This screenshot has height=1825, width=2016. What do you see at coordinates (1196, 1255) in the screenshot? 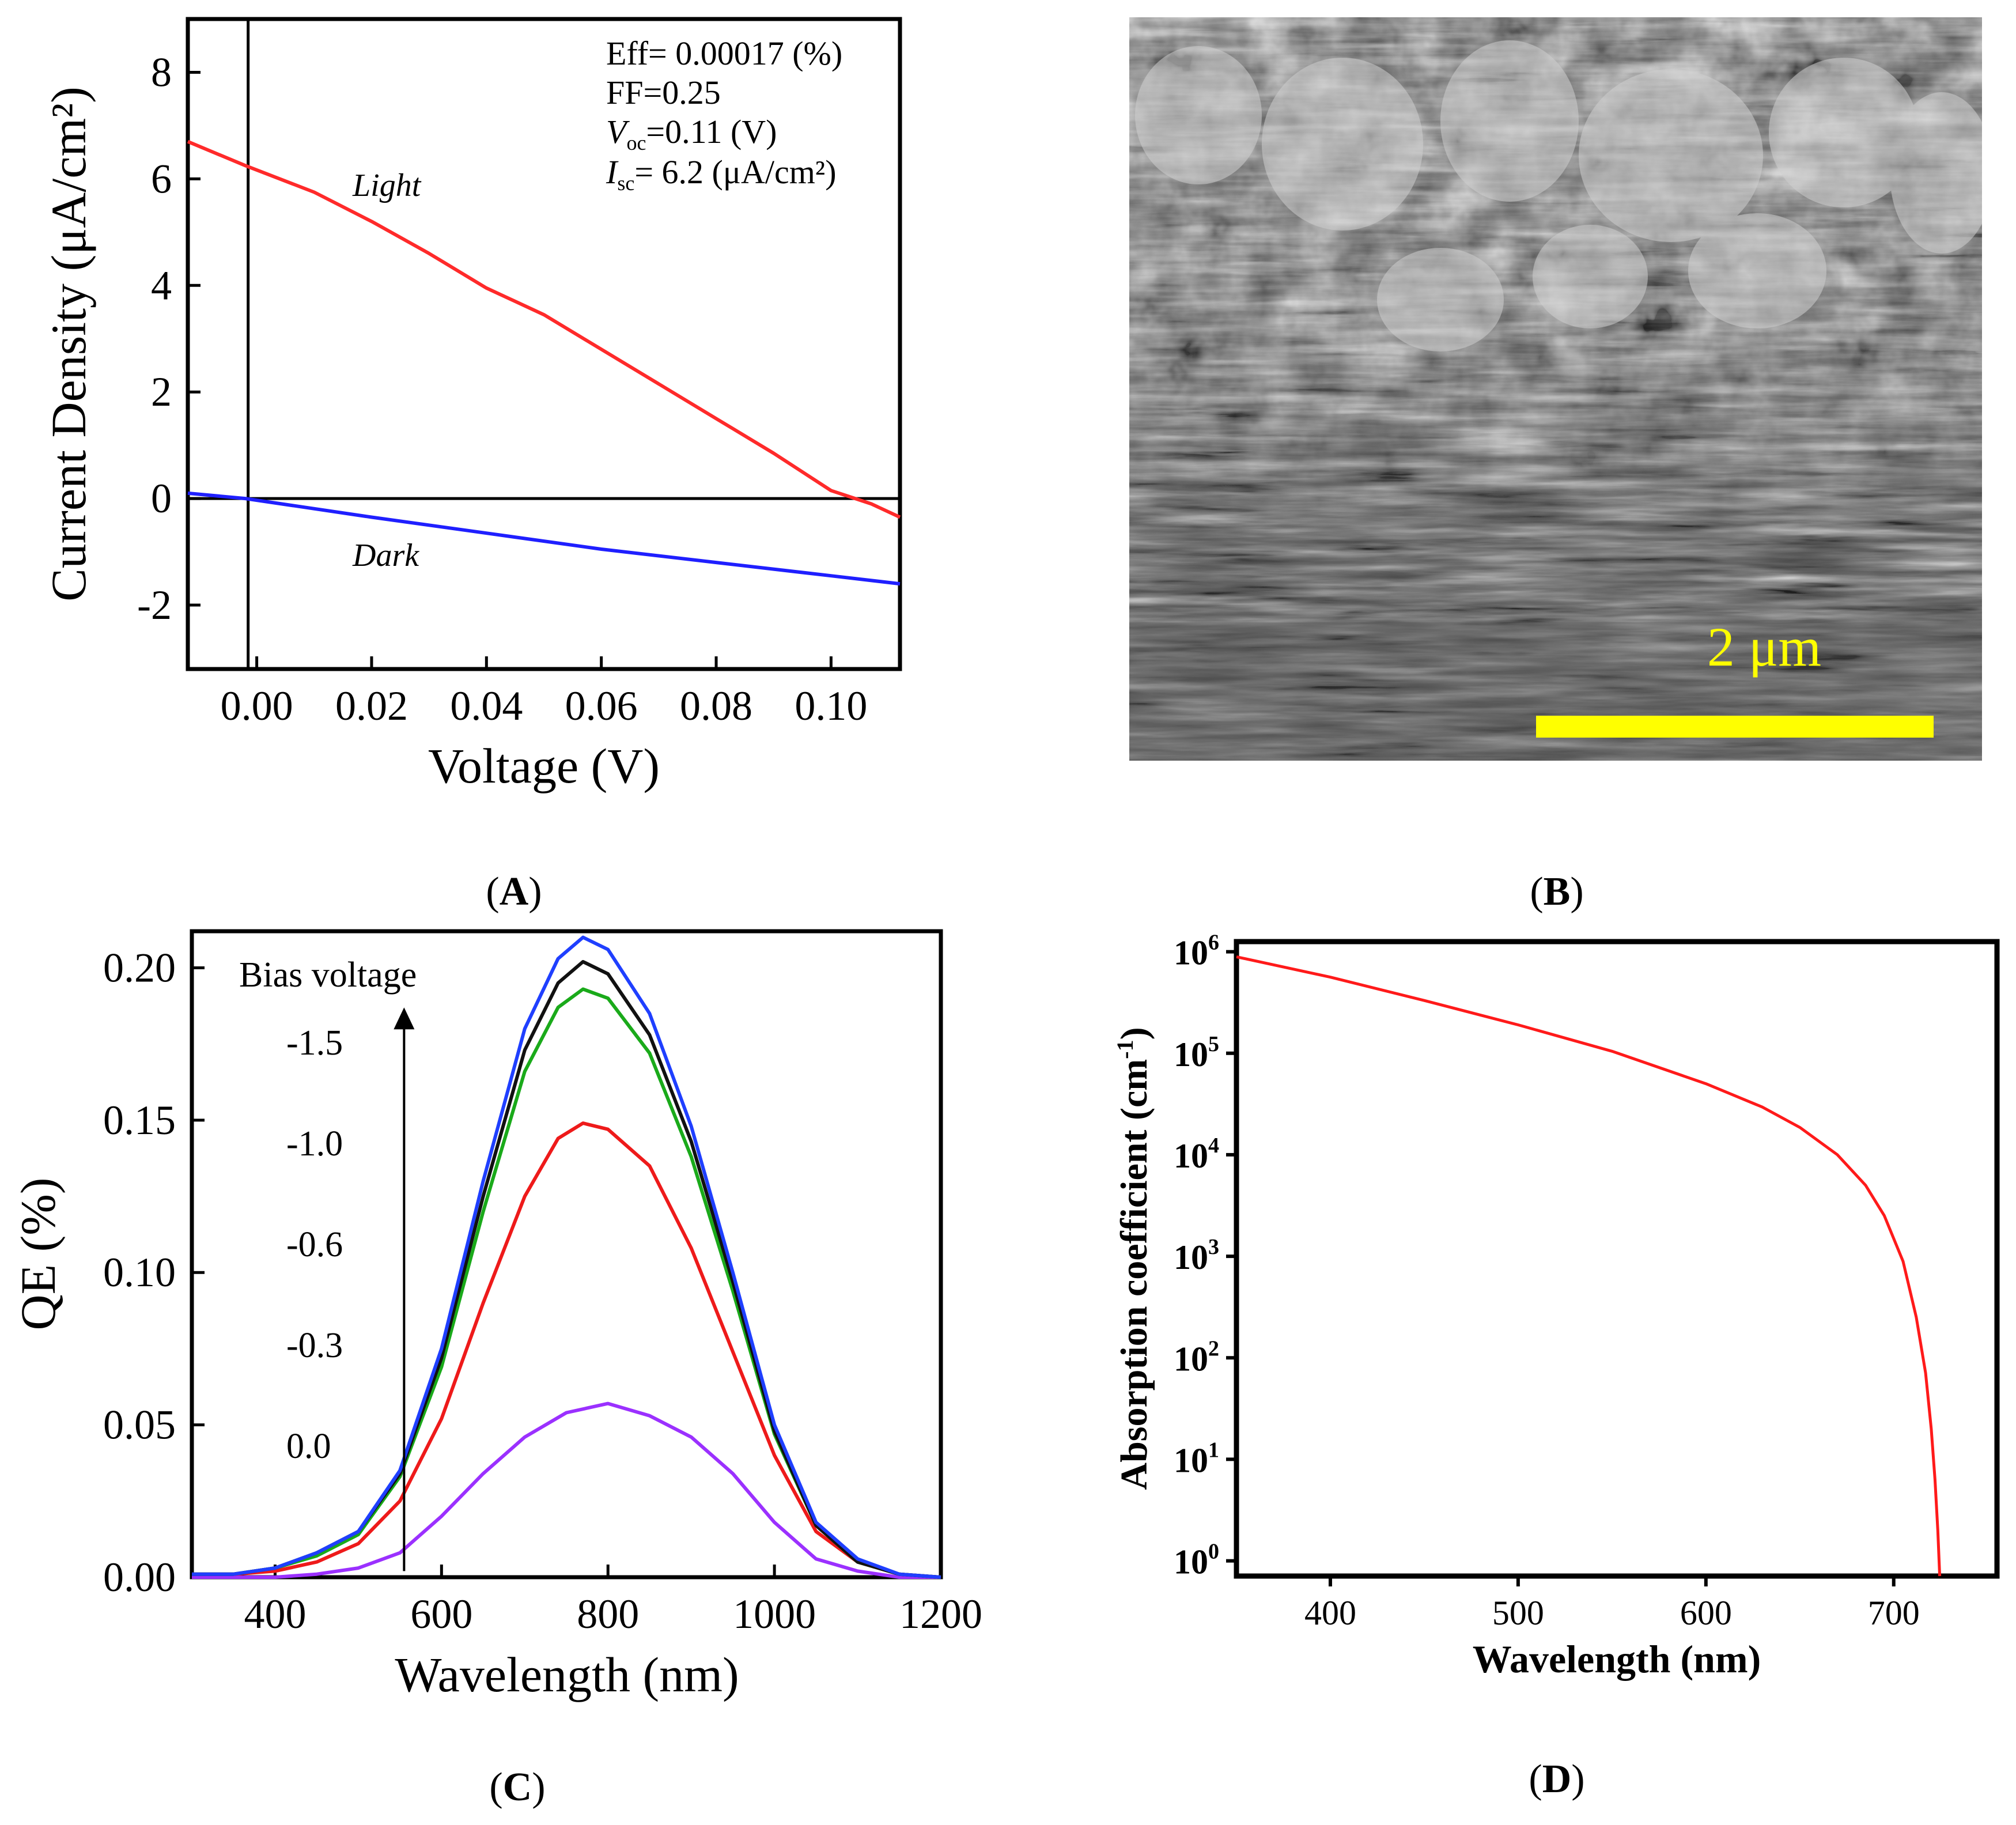
I see `y-tick-label: 10³` at bounding box center [1196, 1255].